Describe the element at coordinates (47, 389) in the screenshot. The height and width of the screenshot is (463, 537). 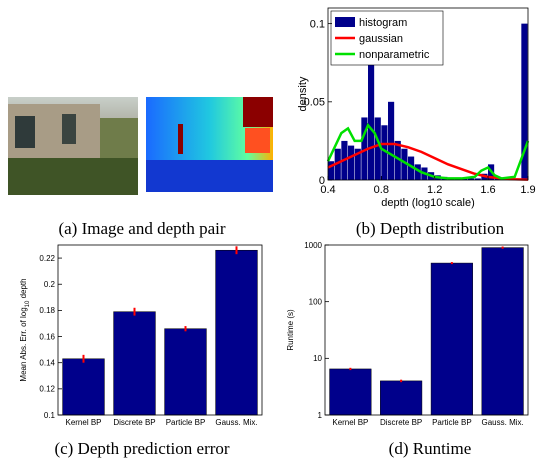
I see `y-tick-label: 0.12` at that location.